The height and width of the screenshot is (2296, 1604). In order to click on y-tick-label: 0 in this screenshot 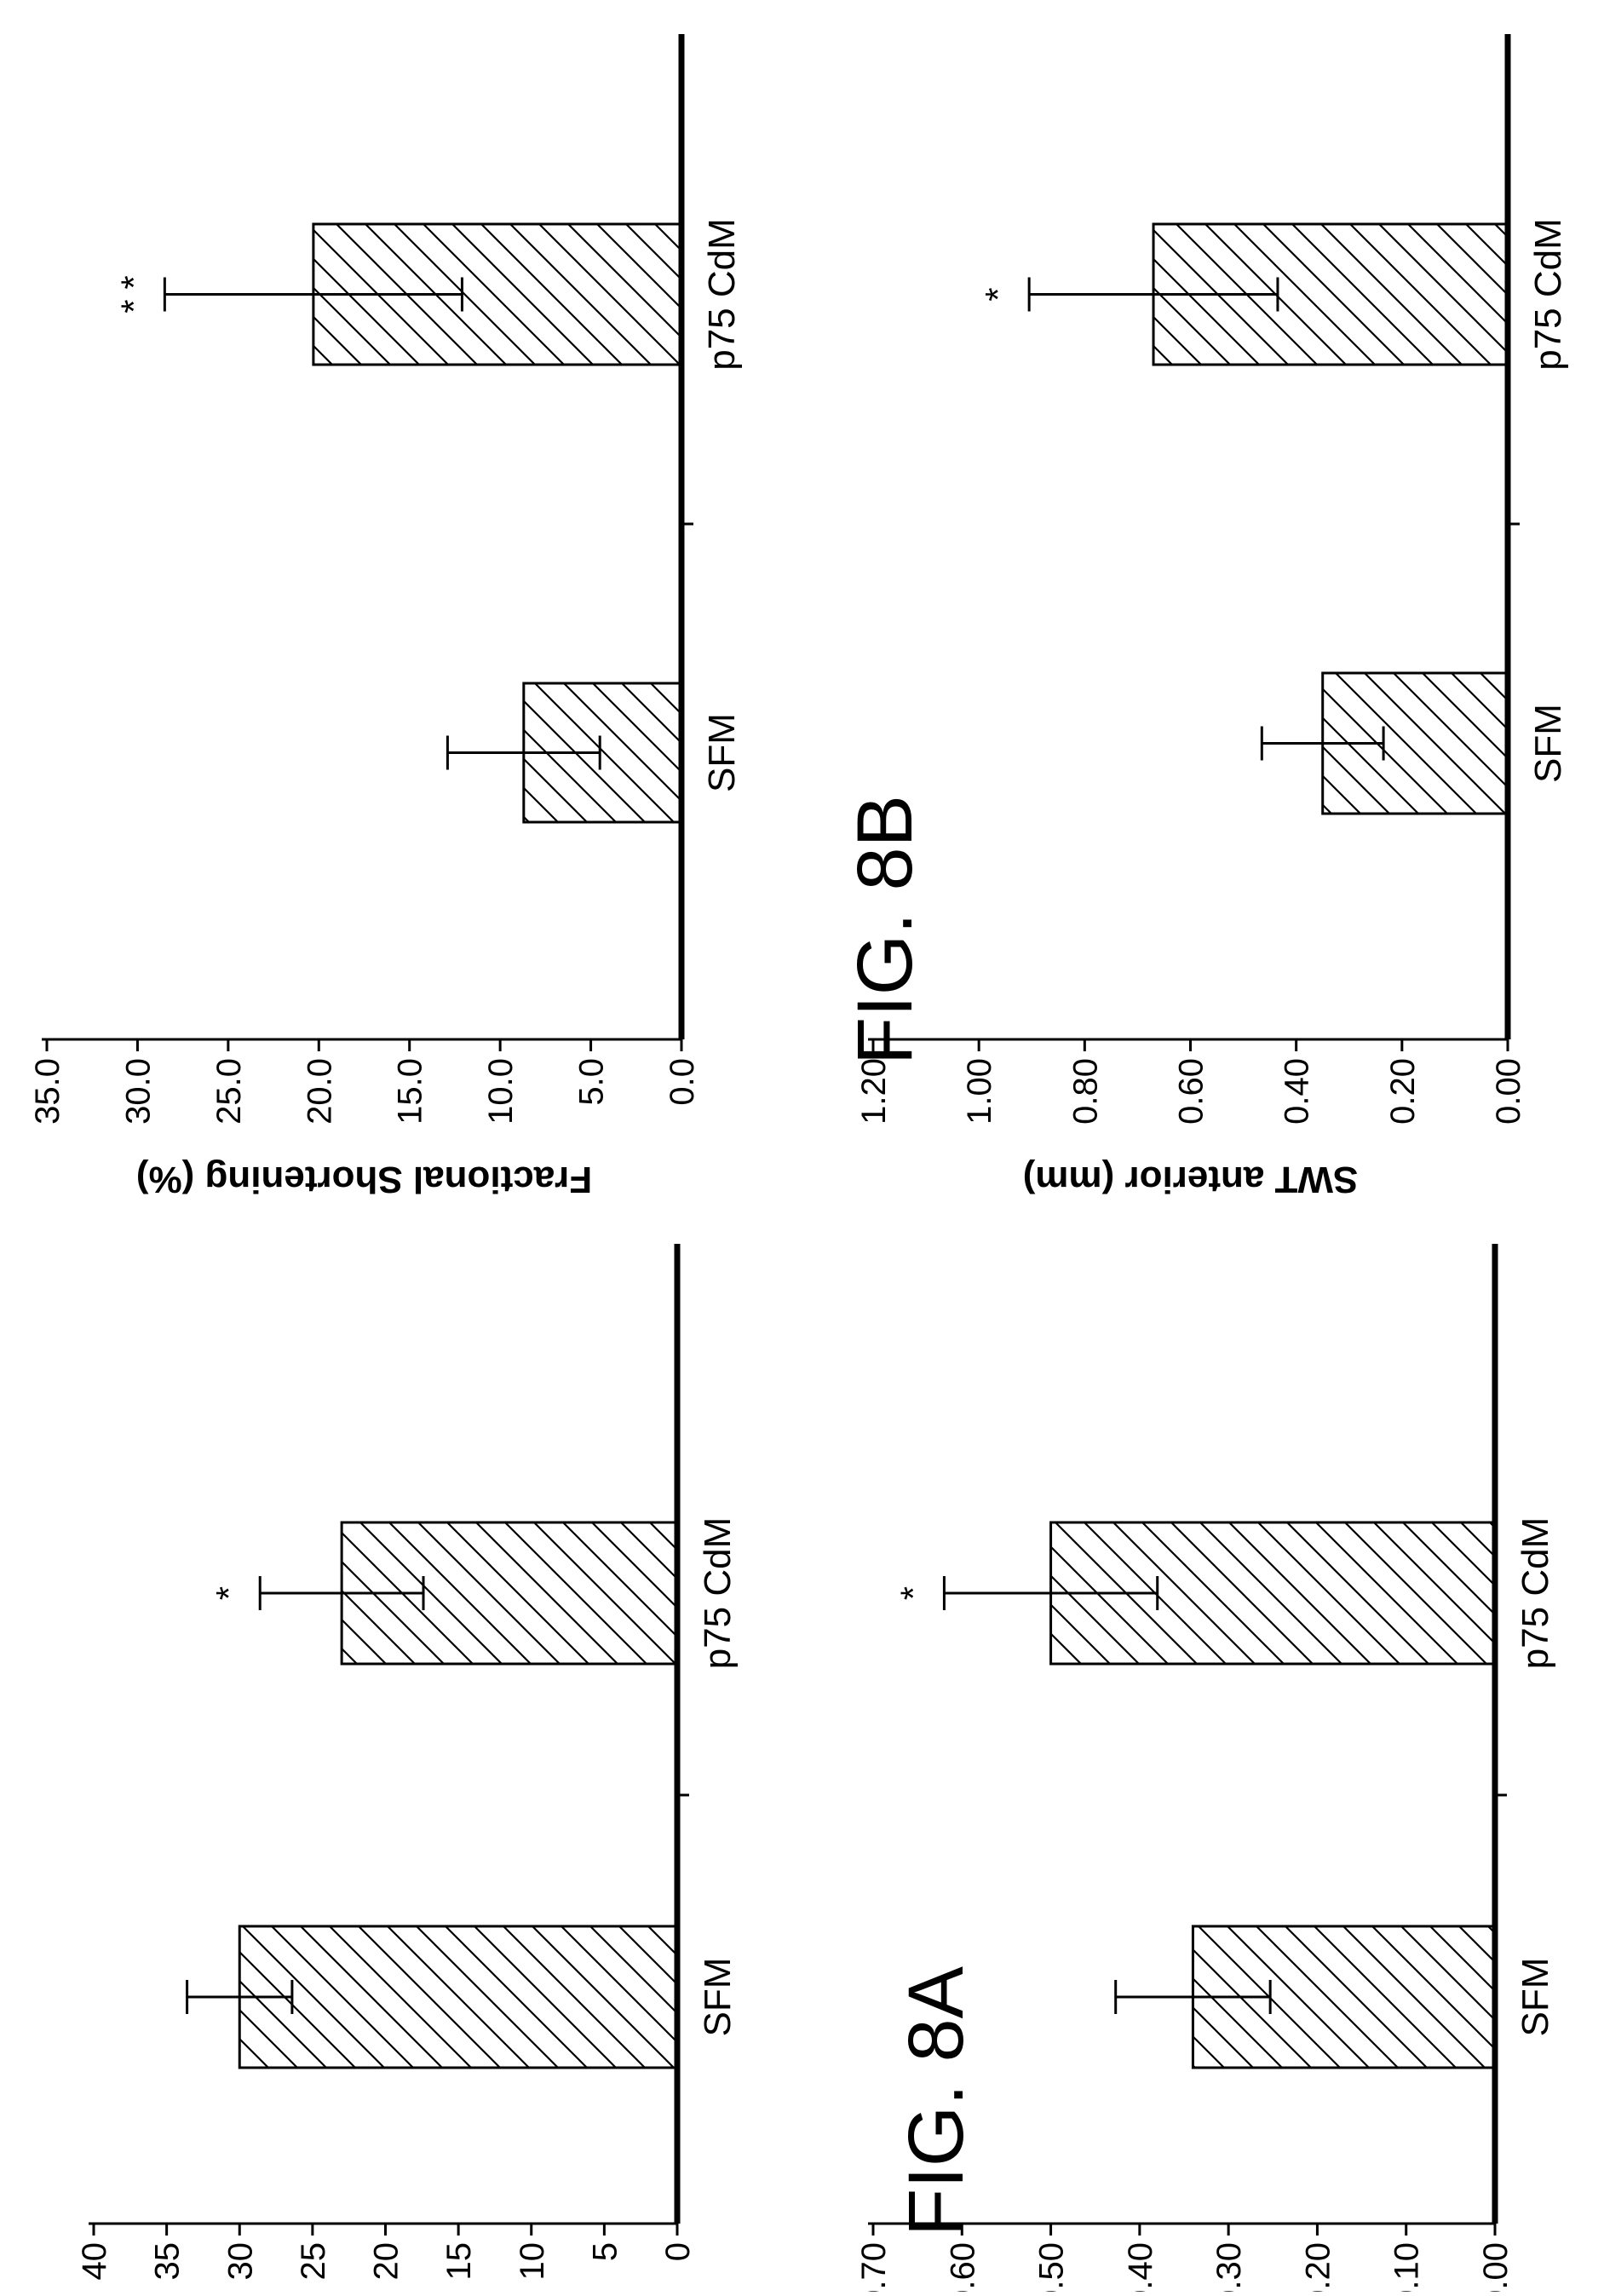, I will do `click(678, 2251)`.